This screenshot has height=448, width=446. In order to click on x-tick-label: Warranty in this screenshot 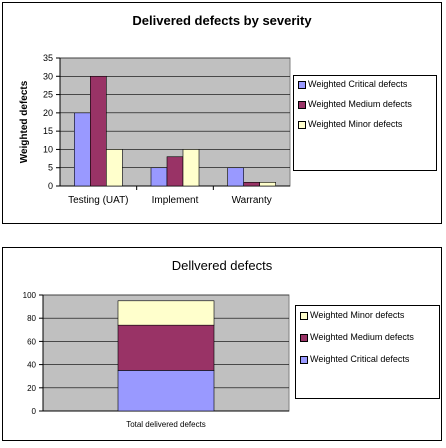, I will do `click(252, 200)`.